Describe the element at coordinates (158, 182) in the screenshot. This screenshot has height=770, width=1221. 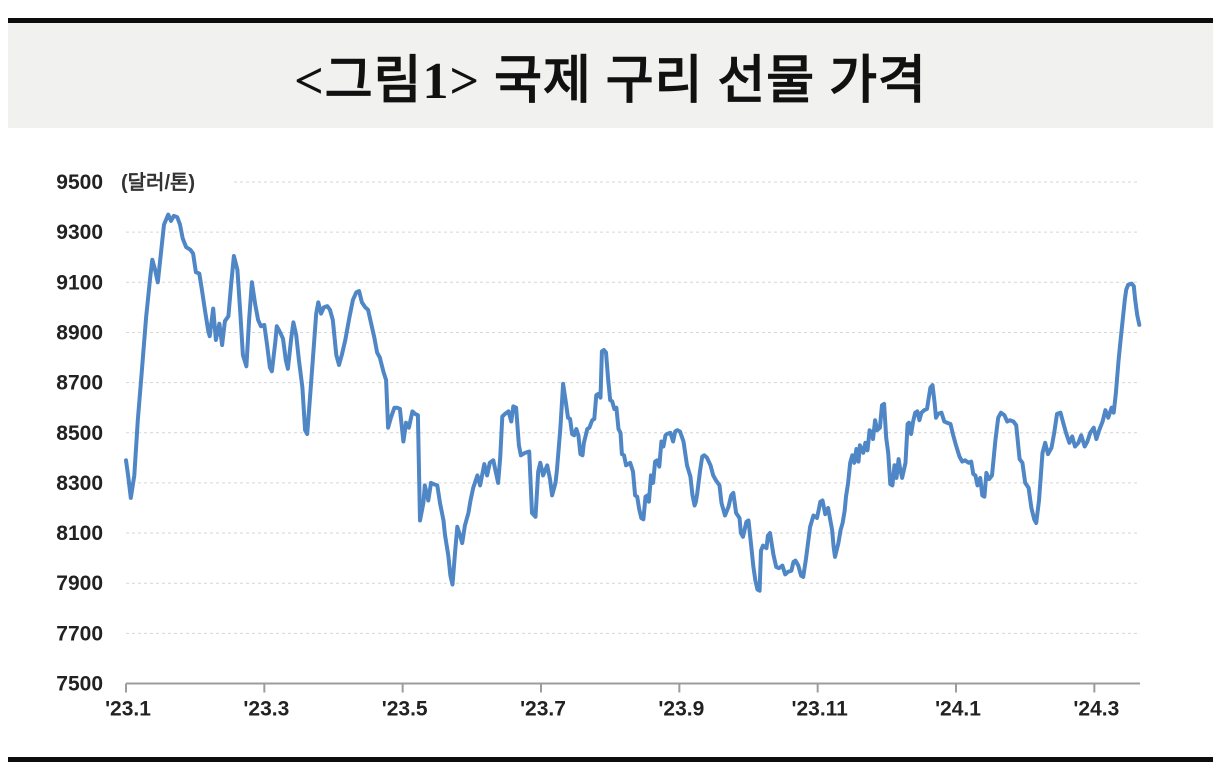
I see `y-axis-unit-label: (달러/톤)` at that location.